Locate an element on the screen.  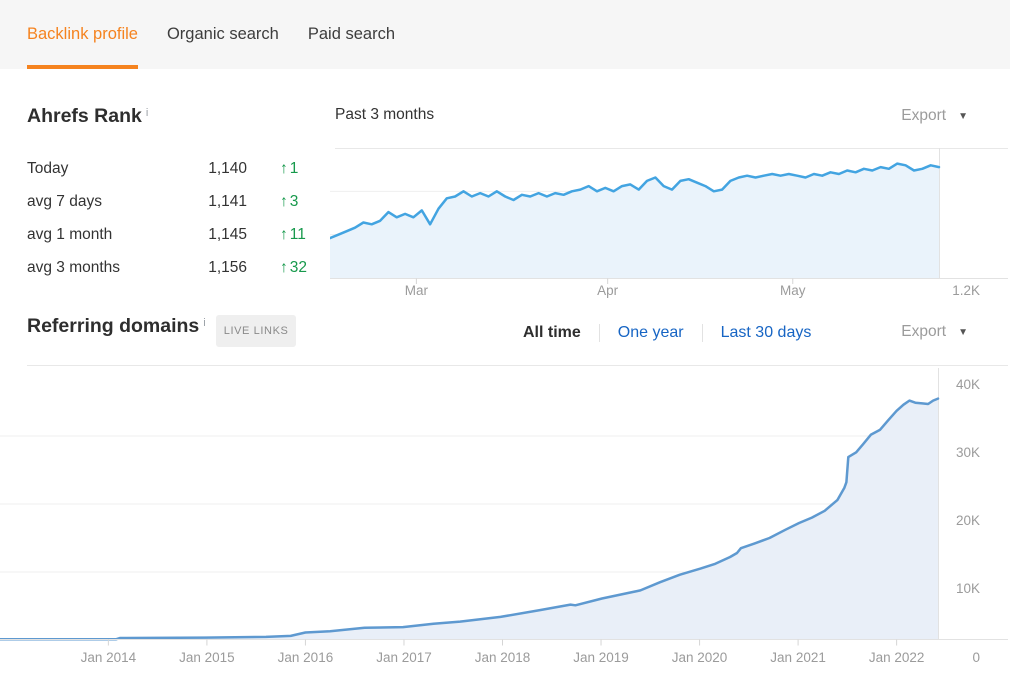
y-axis-label: 30K is located at coordinates (968, 452).